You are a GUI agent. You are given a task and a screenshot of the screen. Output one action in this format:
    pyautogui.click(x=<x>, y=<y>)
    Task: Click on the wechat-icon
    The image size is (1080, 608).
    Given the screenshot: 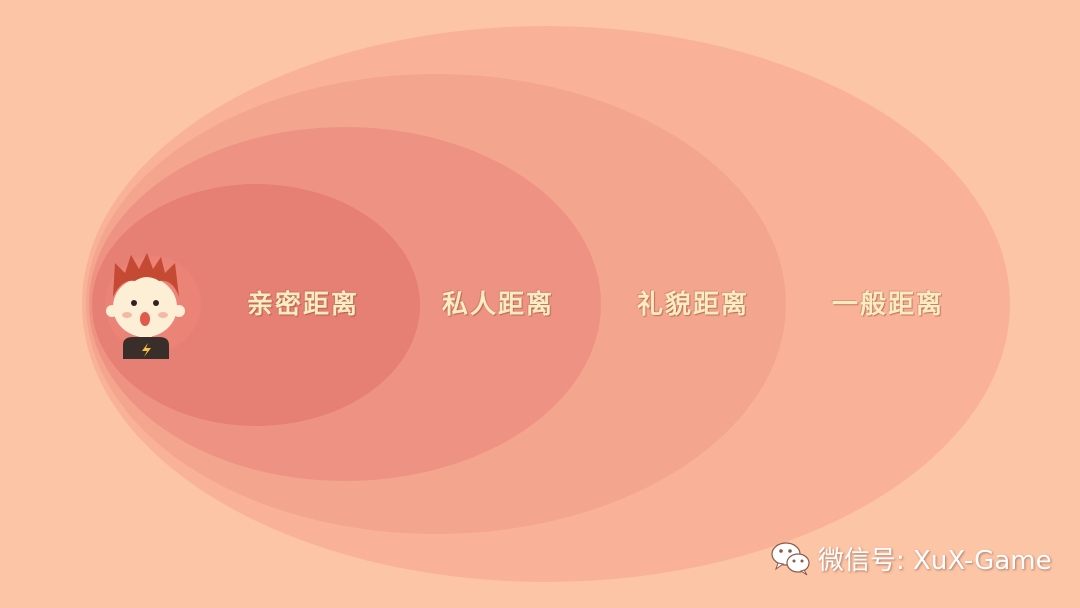 What is the action you would take?
    pyautogui.click(x=791, y=558)
    